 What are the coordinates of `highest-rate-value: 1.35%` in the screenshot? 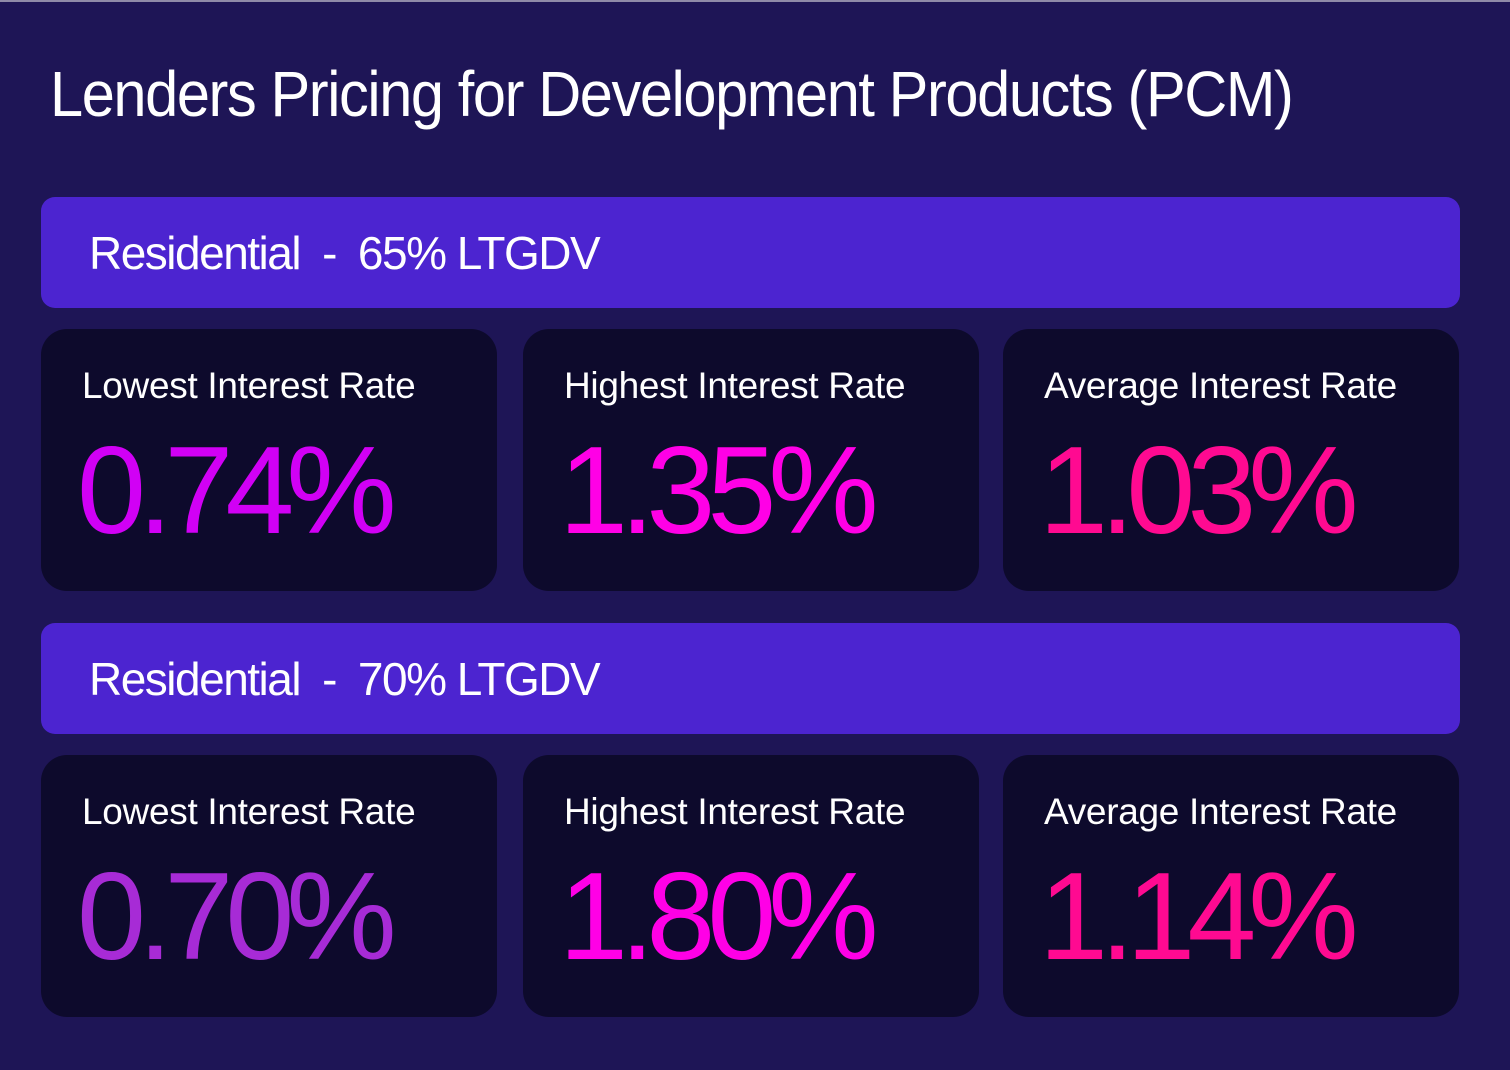 It's located at (719, 491).